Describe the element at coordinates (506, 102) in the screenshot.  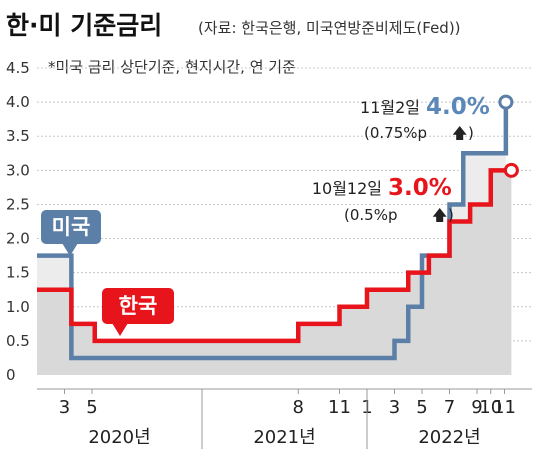
I see `us-end-marker` at that location.